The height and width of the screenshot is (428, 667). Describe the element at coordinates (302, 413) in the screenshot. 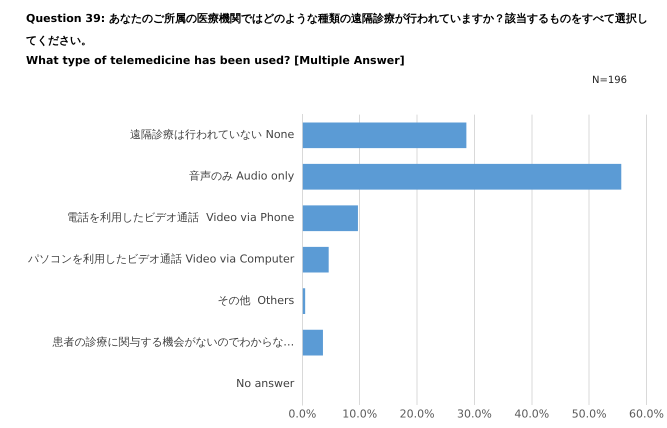

I see `x-tick-label: 0.0%` at that location.